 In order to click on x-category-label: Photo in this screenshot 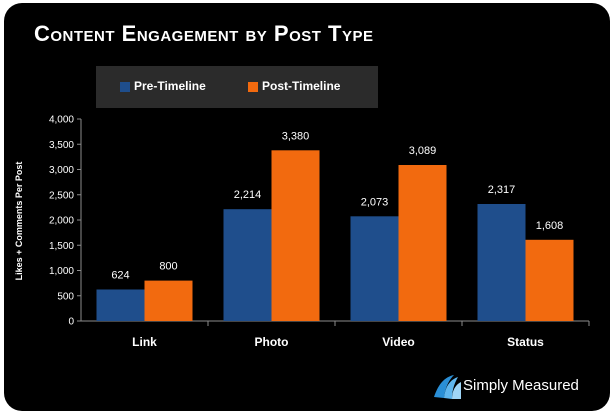, I will do `click(272, 342)`.